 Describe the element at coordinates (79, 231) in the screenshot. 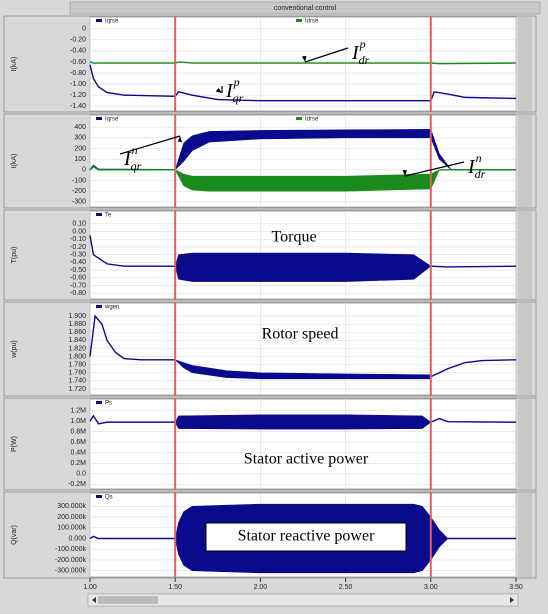

I see `y-tick-label: 0.00` at that location.